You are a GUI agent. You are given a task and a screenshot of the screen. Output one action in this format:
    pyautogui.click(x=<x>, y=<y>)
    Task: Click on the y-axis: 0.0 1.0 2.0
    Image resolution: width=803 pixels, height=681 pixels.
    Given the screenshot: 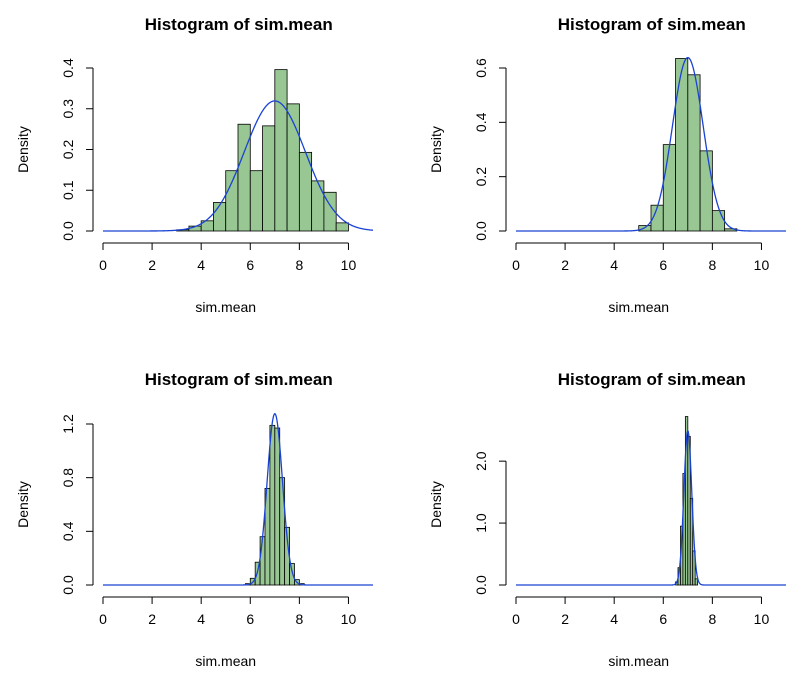 What is the action you would take?
    pyautogui.click(x=490, y=523)
    